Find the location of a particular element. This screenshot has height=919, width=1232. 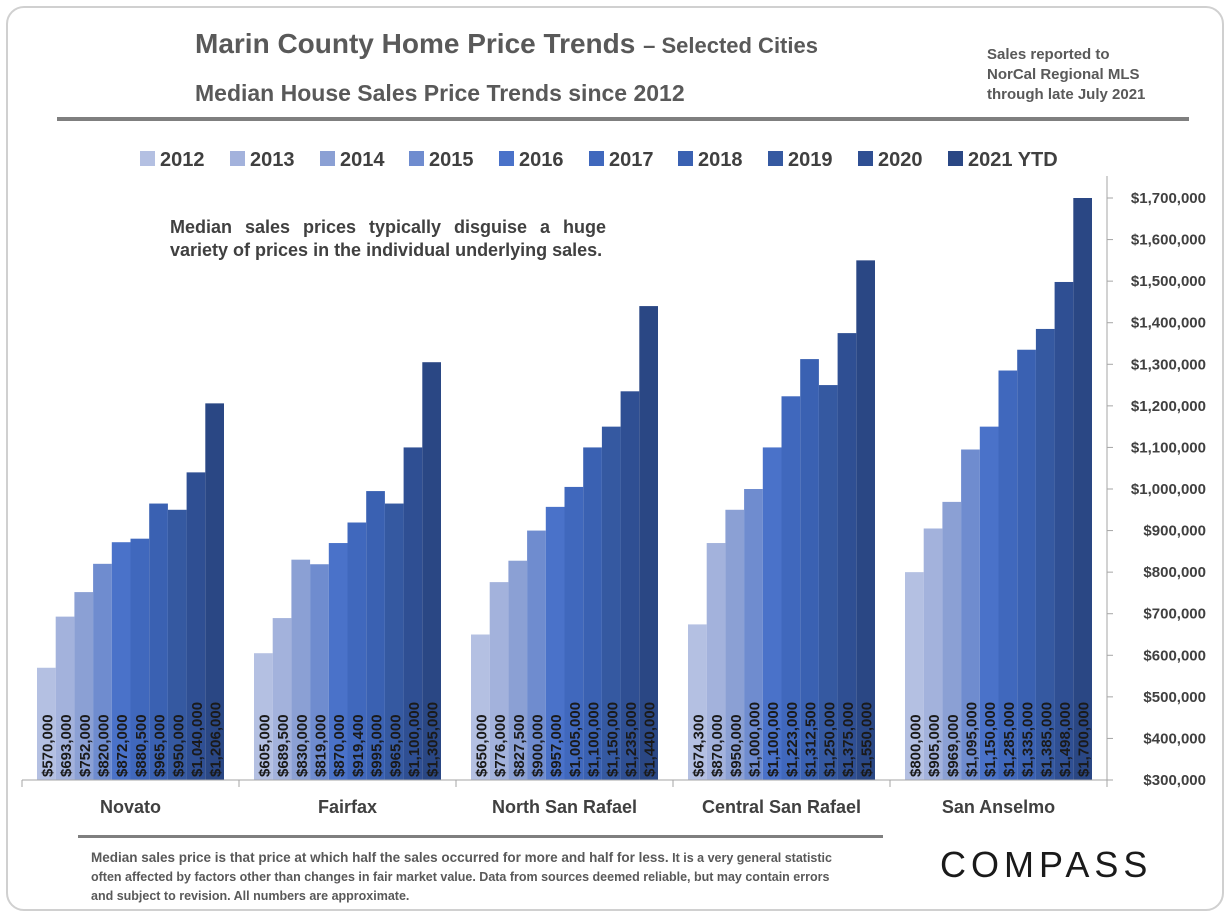

y-tick-label: $1,500,000 is located at coordinates (1168, 281).